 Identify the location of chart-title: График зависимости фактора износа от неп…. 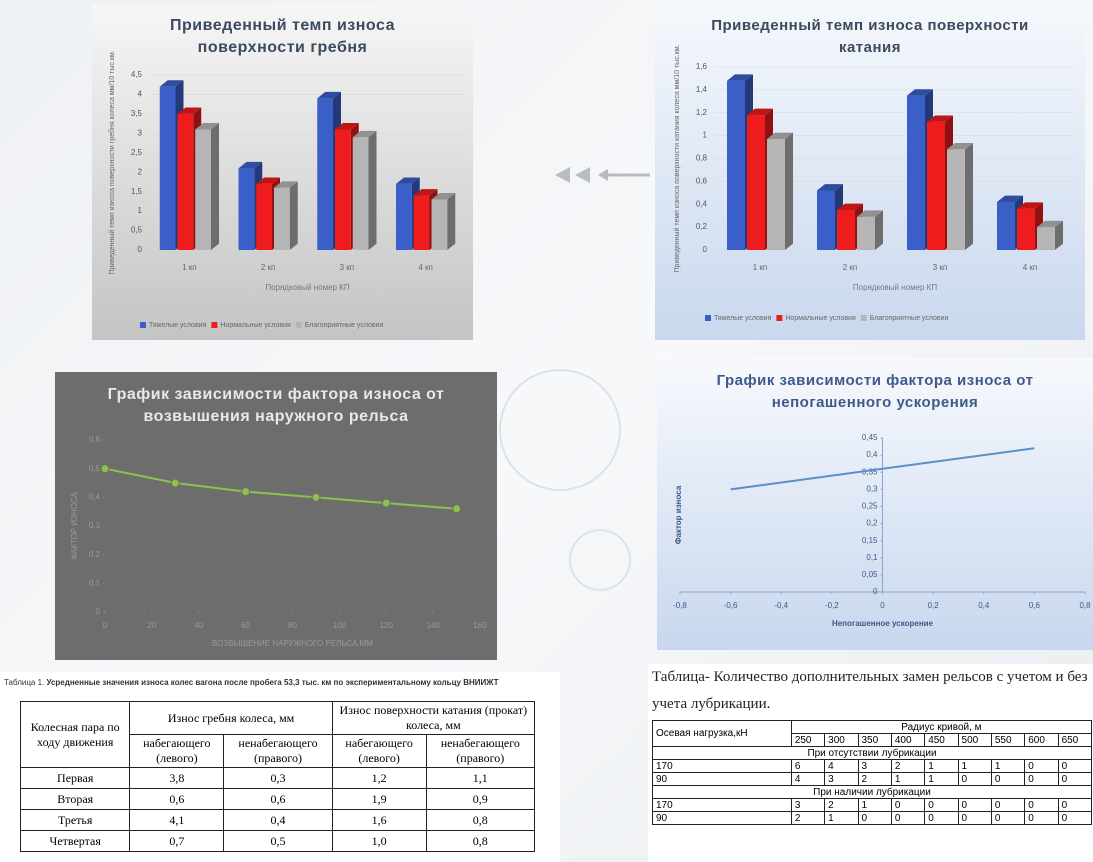
(875, 391).